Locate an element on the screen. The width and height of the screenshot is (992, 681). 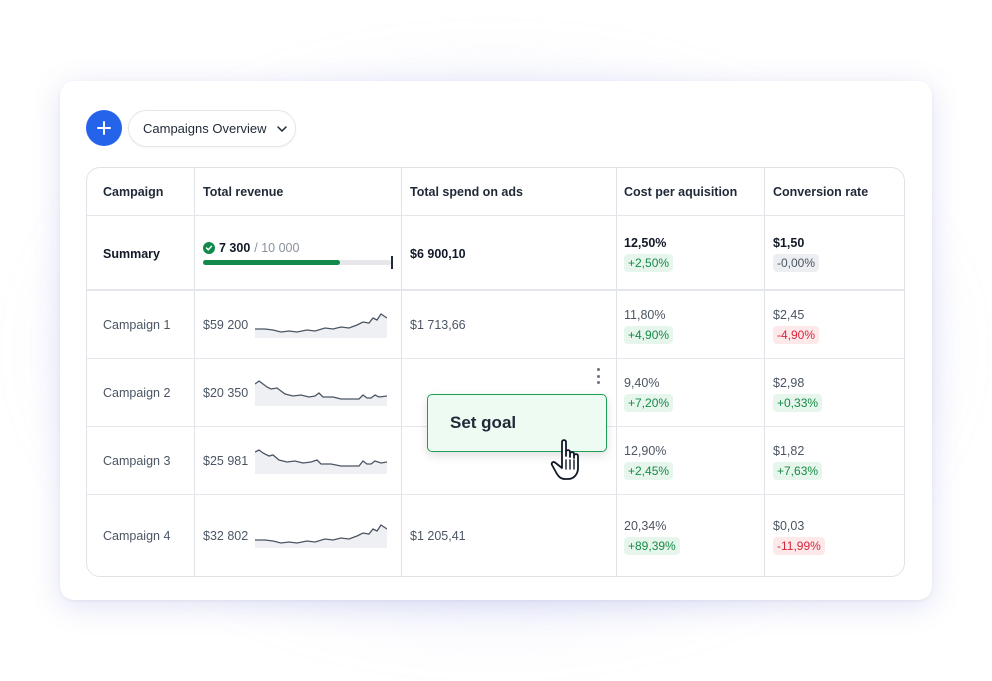
campaign-cpa-delta: +2,45% is located at coordinates (649, 471).